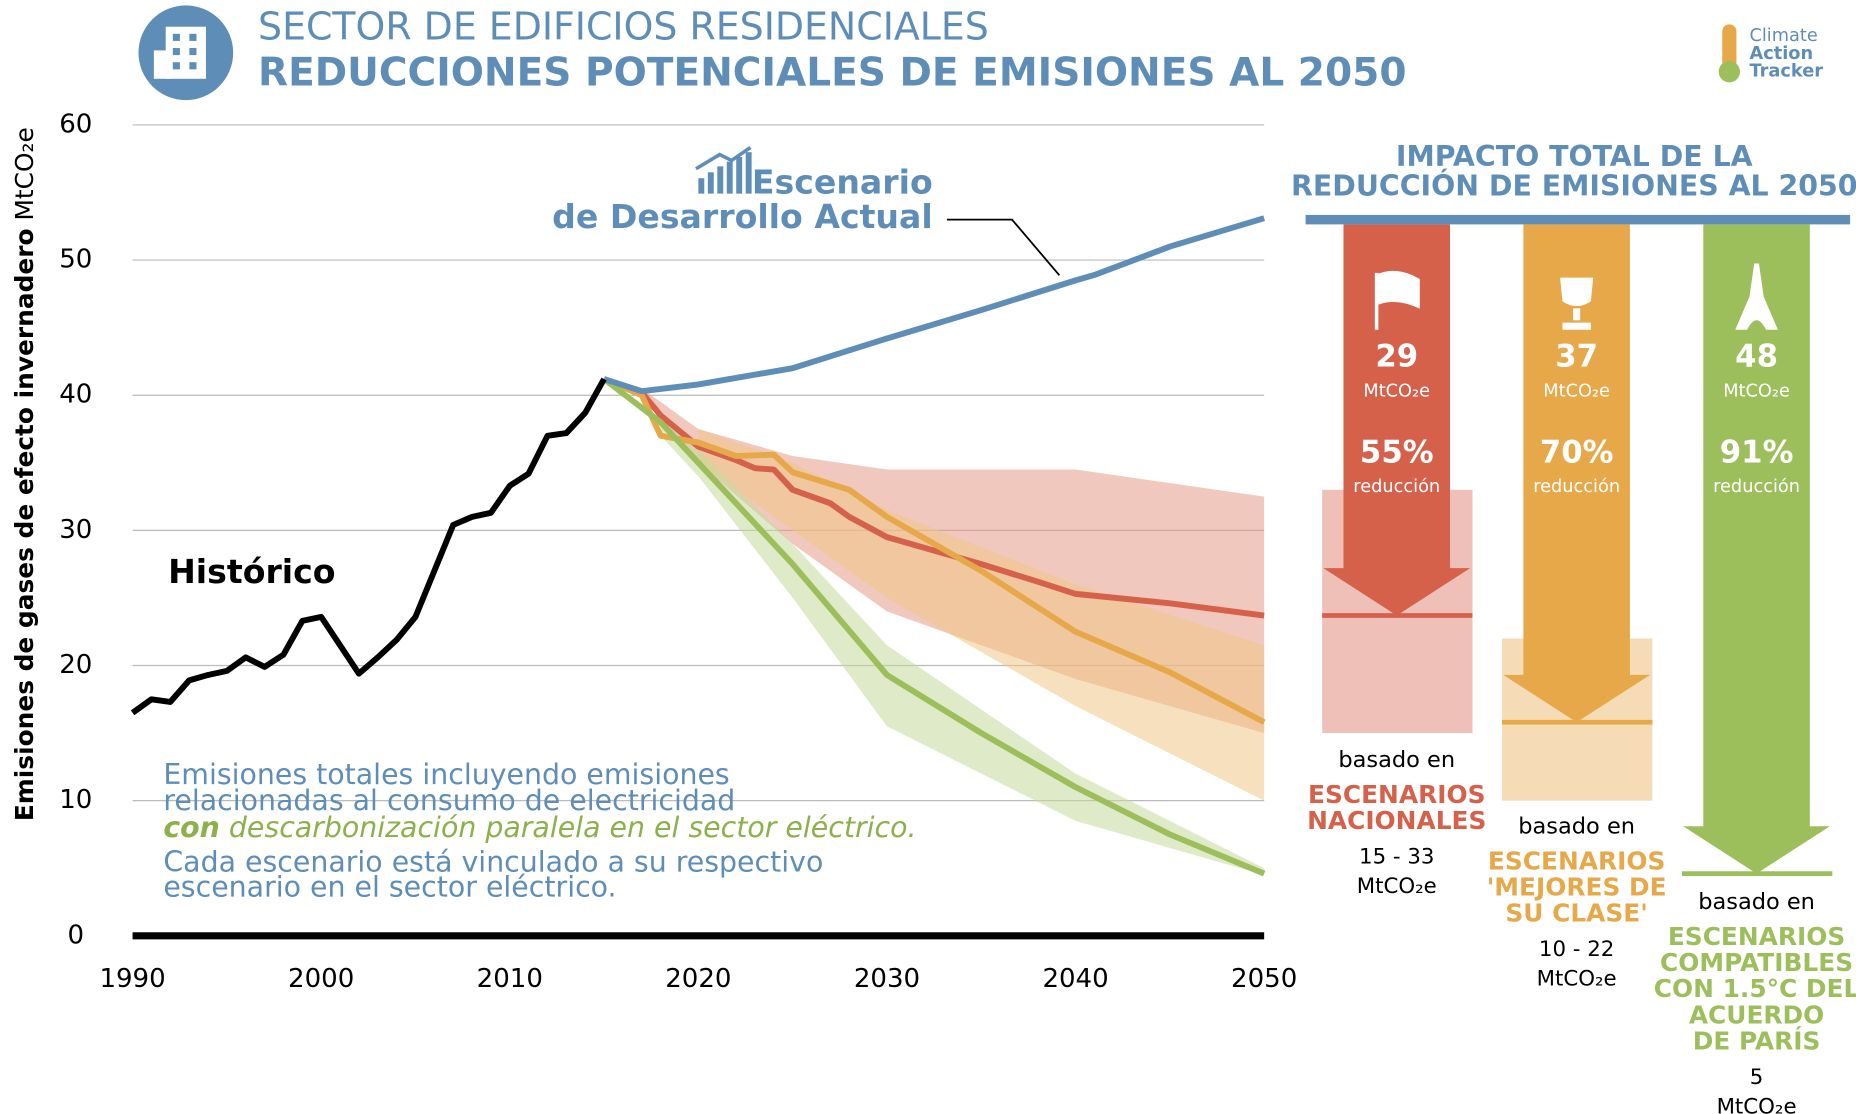  I want to click on note-part: escenario en el sector eléctrico., so click(389, 886).